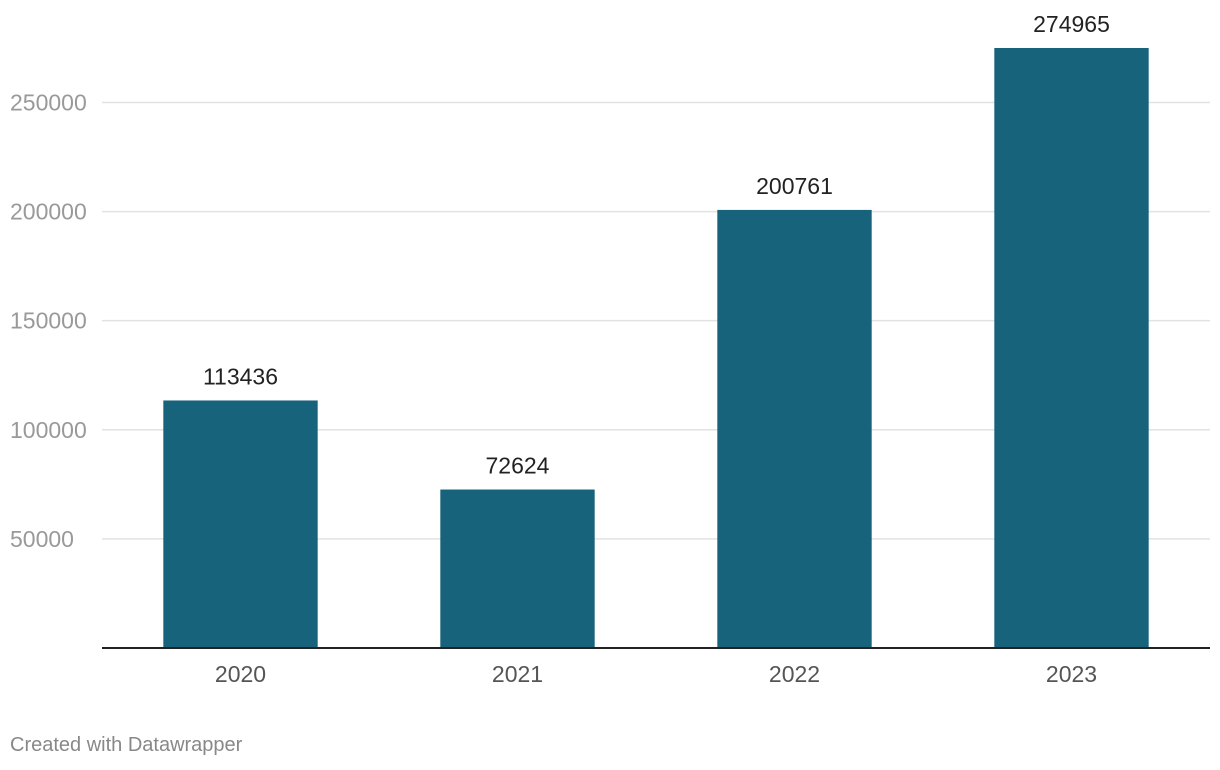 This screenshot has height=770, width=1220. I want to click on x-tick-label: 2022, so click(794, 674).